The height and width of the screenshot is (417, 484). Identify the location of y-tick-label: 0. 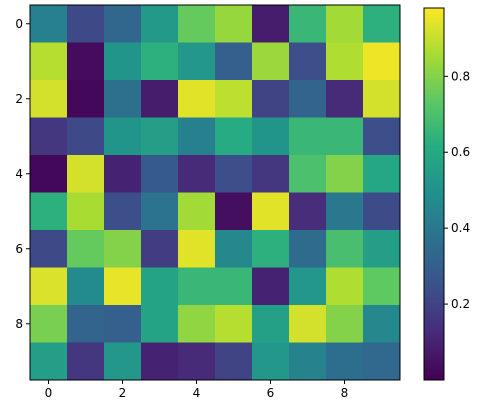
(19, 24).